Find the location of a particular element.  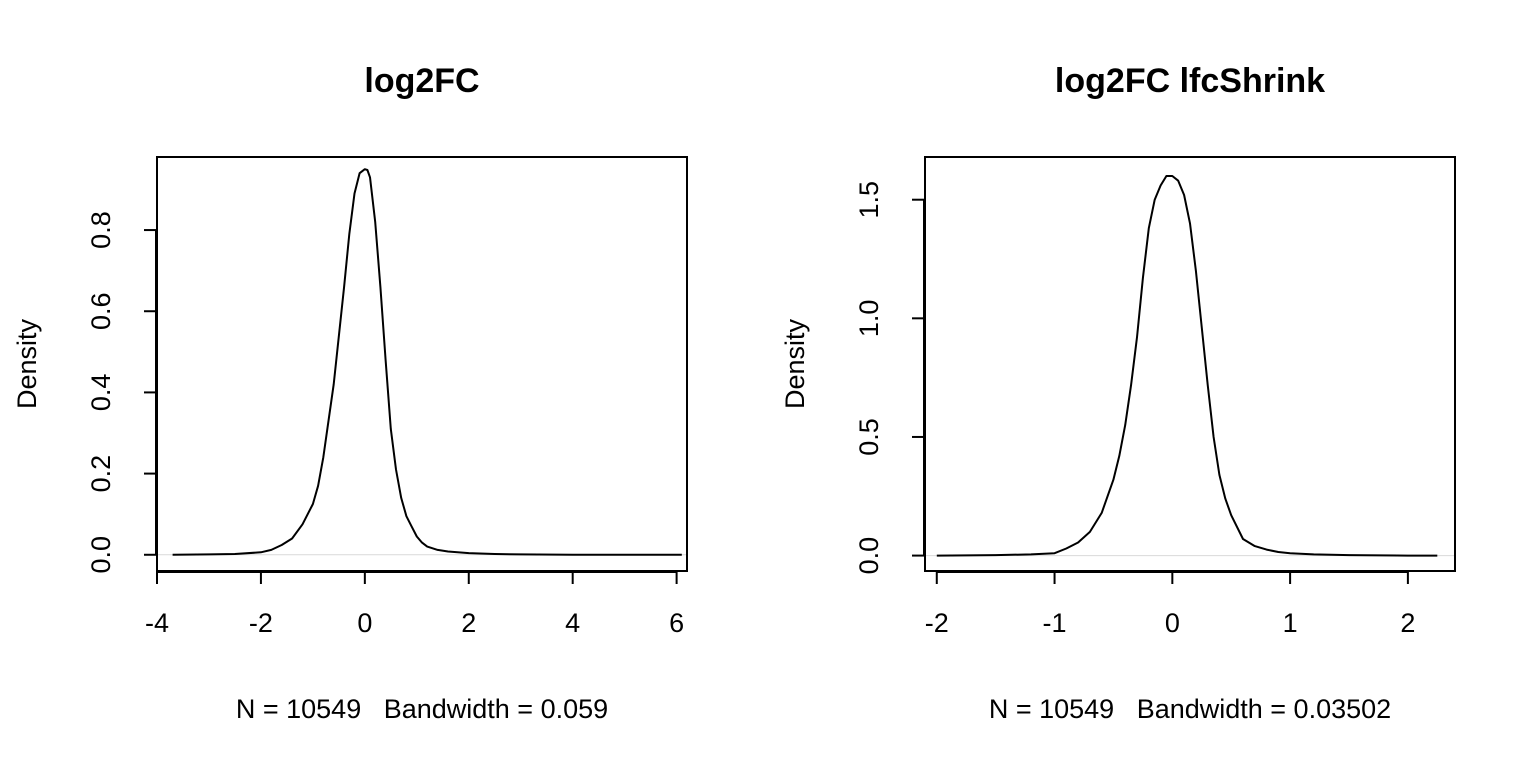

x-tick-label: -4 is located at coordinates (157, 623).